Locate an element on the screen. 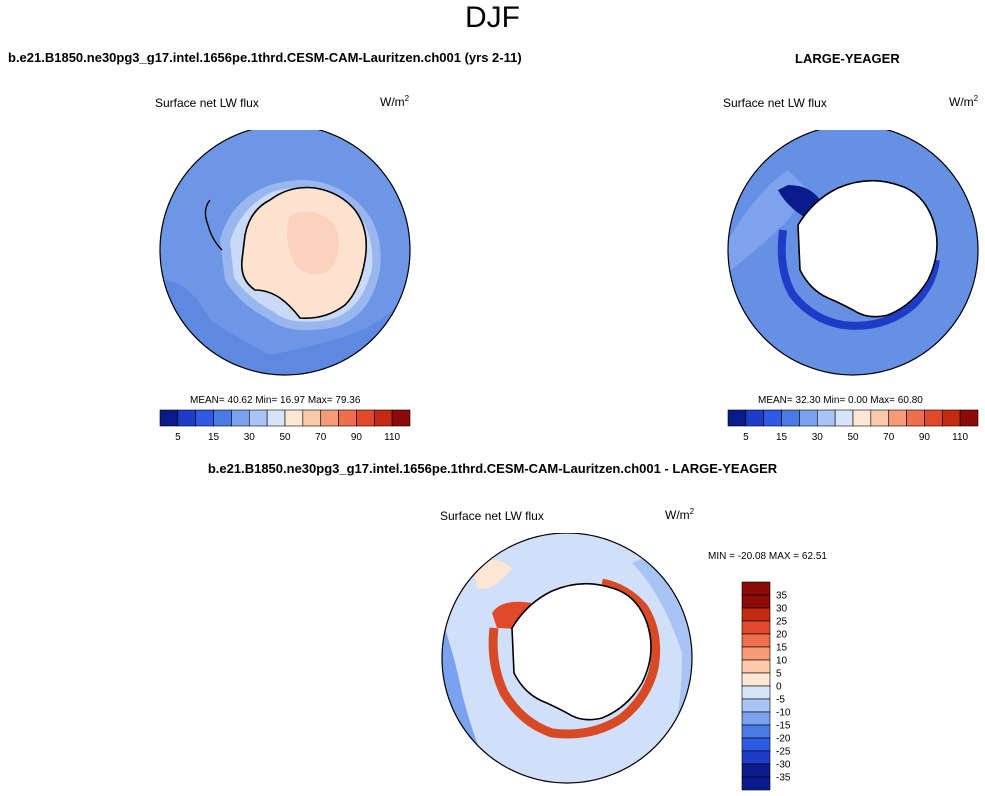 The width and height of the screenshot is (985, 796). panel-b-map is located at coordinates (853, 253).